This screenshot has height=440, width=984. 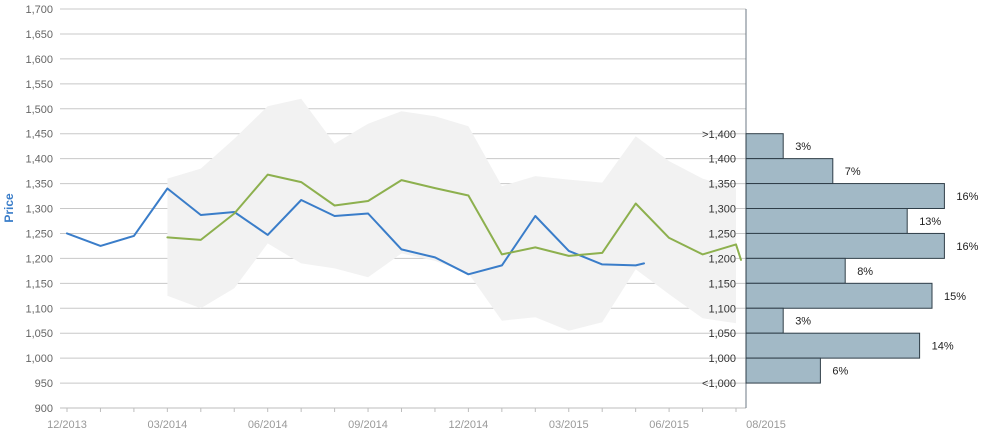 I want to click on x-tick-label: 08/2015, so click(x=766, y=425).